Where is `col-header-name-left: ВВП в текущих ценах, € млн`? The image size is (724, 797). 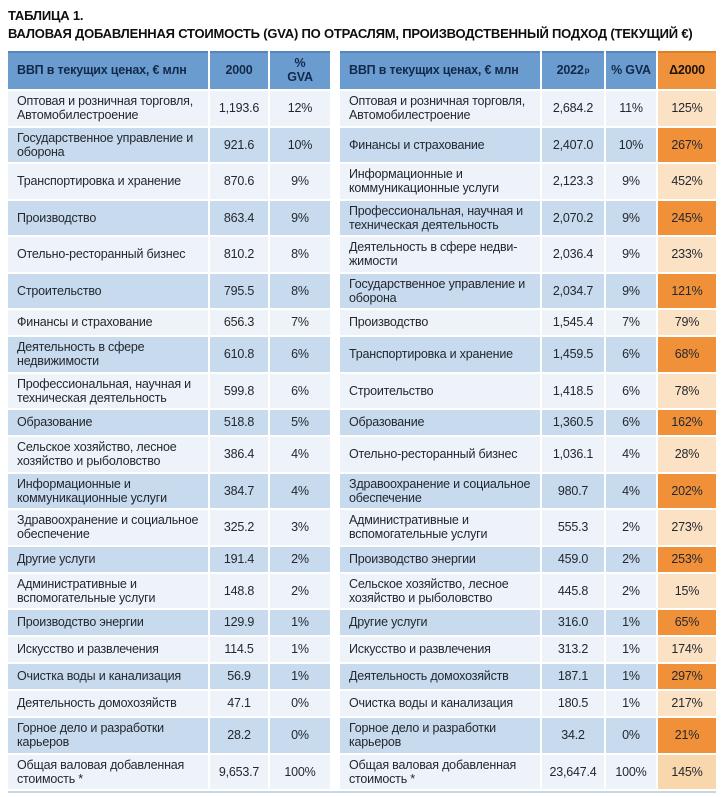 col-header-name-left: ВВП в текущих ценах, € млн is located at coordinates (108, 70).